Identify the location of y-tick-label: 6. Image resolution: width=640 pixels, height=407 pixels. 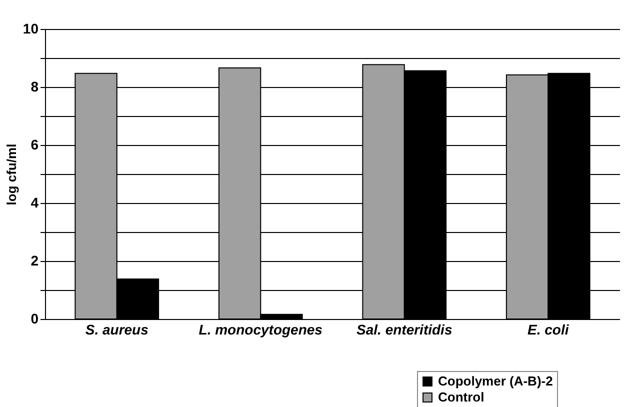
(34, 144).